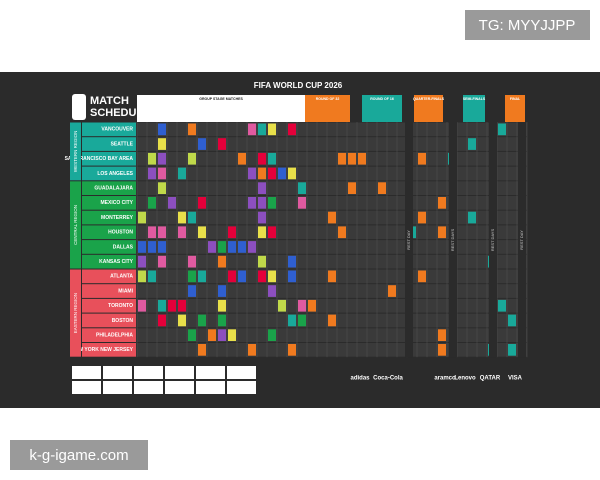  I want to click on city-label: KANSAS CITY, so click(116, 262).